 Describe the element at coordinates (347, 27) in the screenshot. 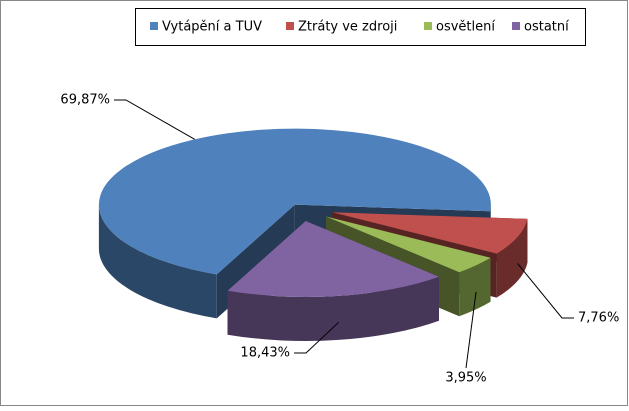

I see `legend-label: Ztráty ve zdroji` at that location.